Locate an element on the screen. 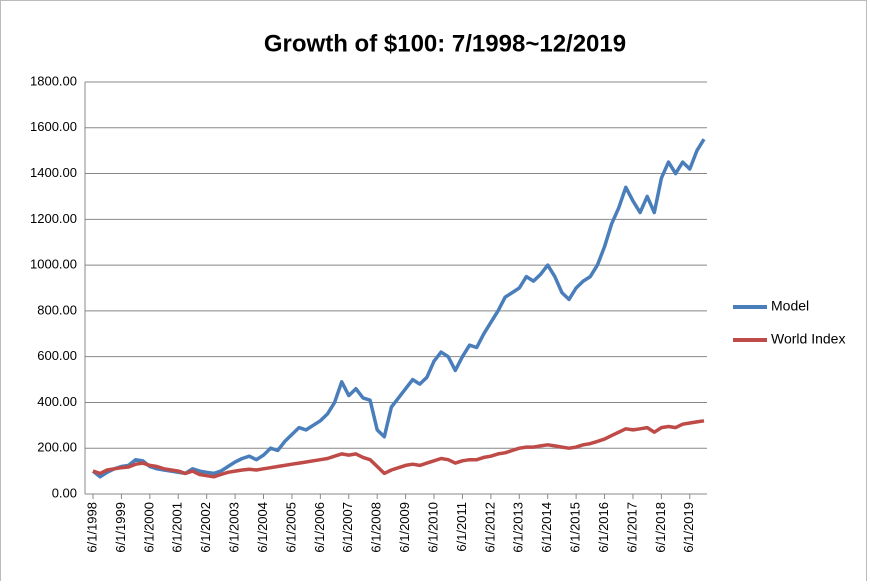  x-tick-label: 6/1/2008 is located at coordinates (376, 527).